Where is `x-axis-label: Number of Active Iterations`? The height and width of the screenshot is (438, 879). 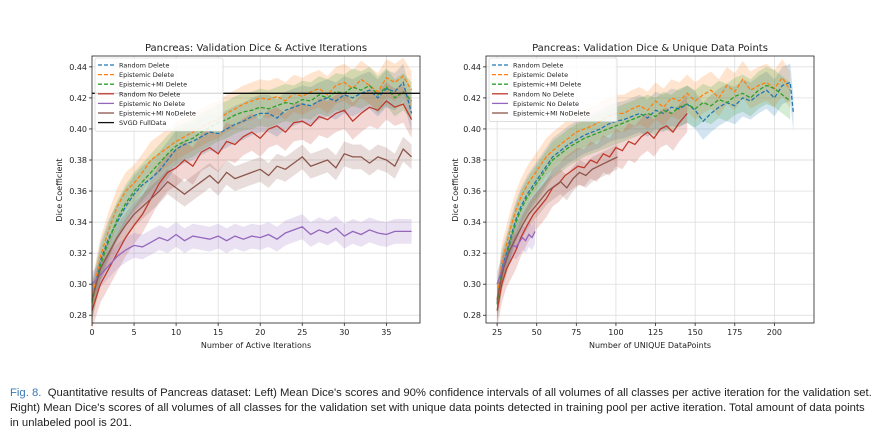
x-axis-label: Number of Active Iterations is located at coordinates (256, 345).